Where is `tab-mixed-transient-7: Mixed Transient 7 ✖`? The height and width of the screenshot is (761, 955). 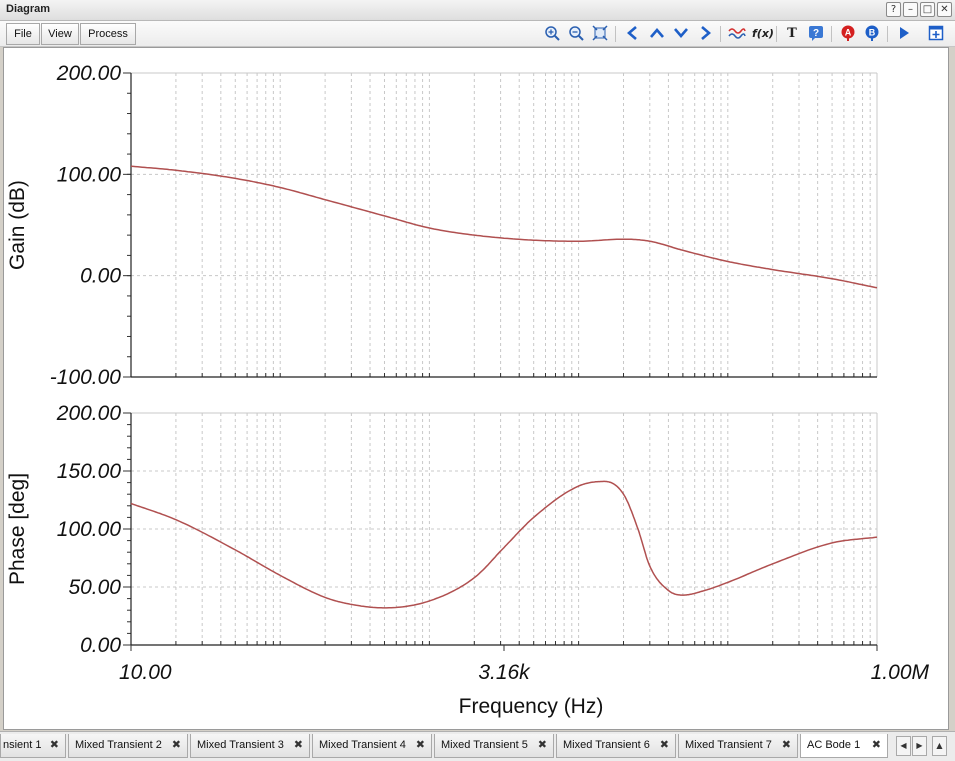 tab-mixed-transient-7: Mixed Transient 7 ✖ is located at coordinates (738, 746).